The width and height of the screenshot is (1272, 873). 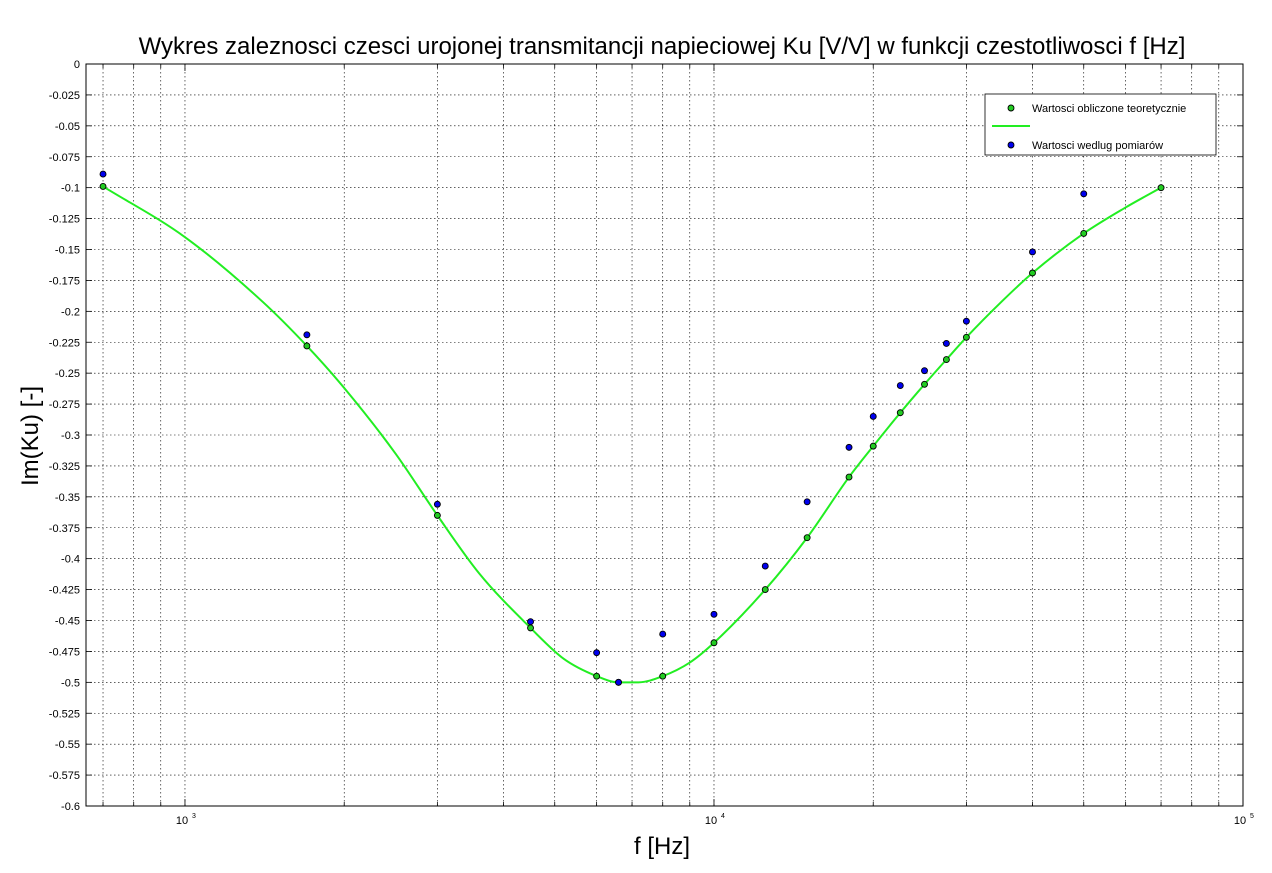 I want to click on y-tick-label: -0.175, so click(x=64, y=281).